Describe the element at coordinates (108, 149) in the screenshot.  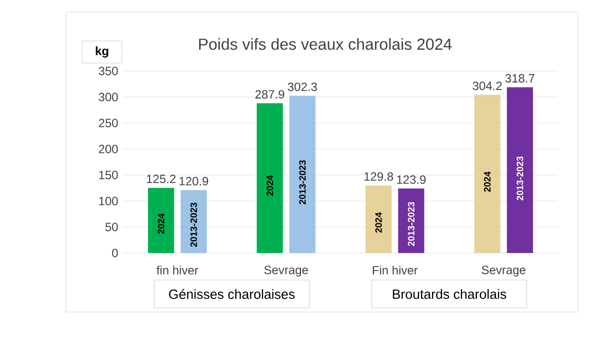
I see `y-tick-label: 200` at that location.